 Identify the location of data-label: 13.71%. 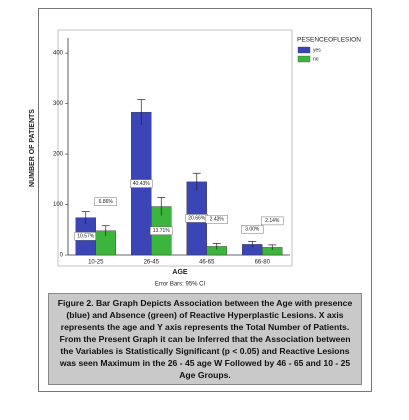
(162, 231).